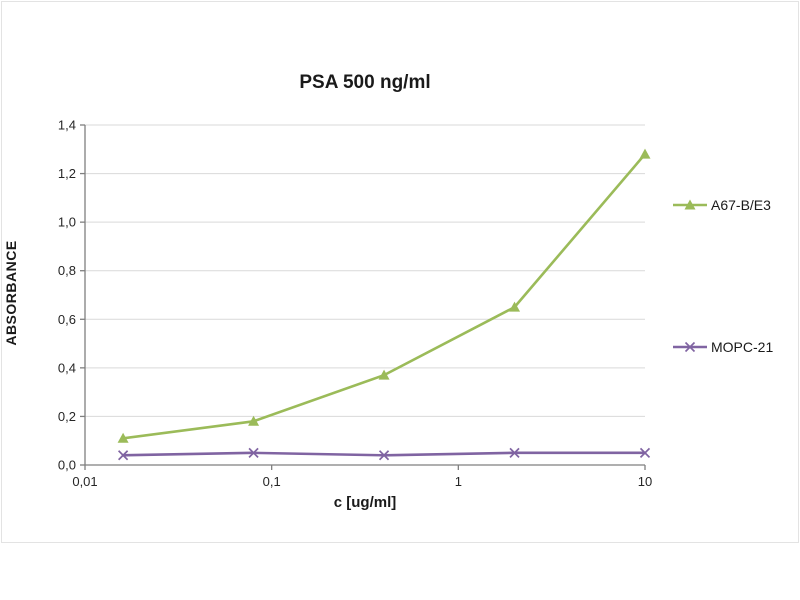 This screenshot has height=600, width=800. Describe the element at coordinates (742, 346) in the screenshot. I see `legend-label-mopc-21: MOPC-21` at that location.